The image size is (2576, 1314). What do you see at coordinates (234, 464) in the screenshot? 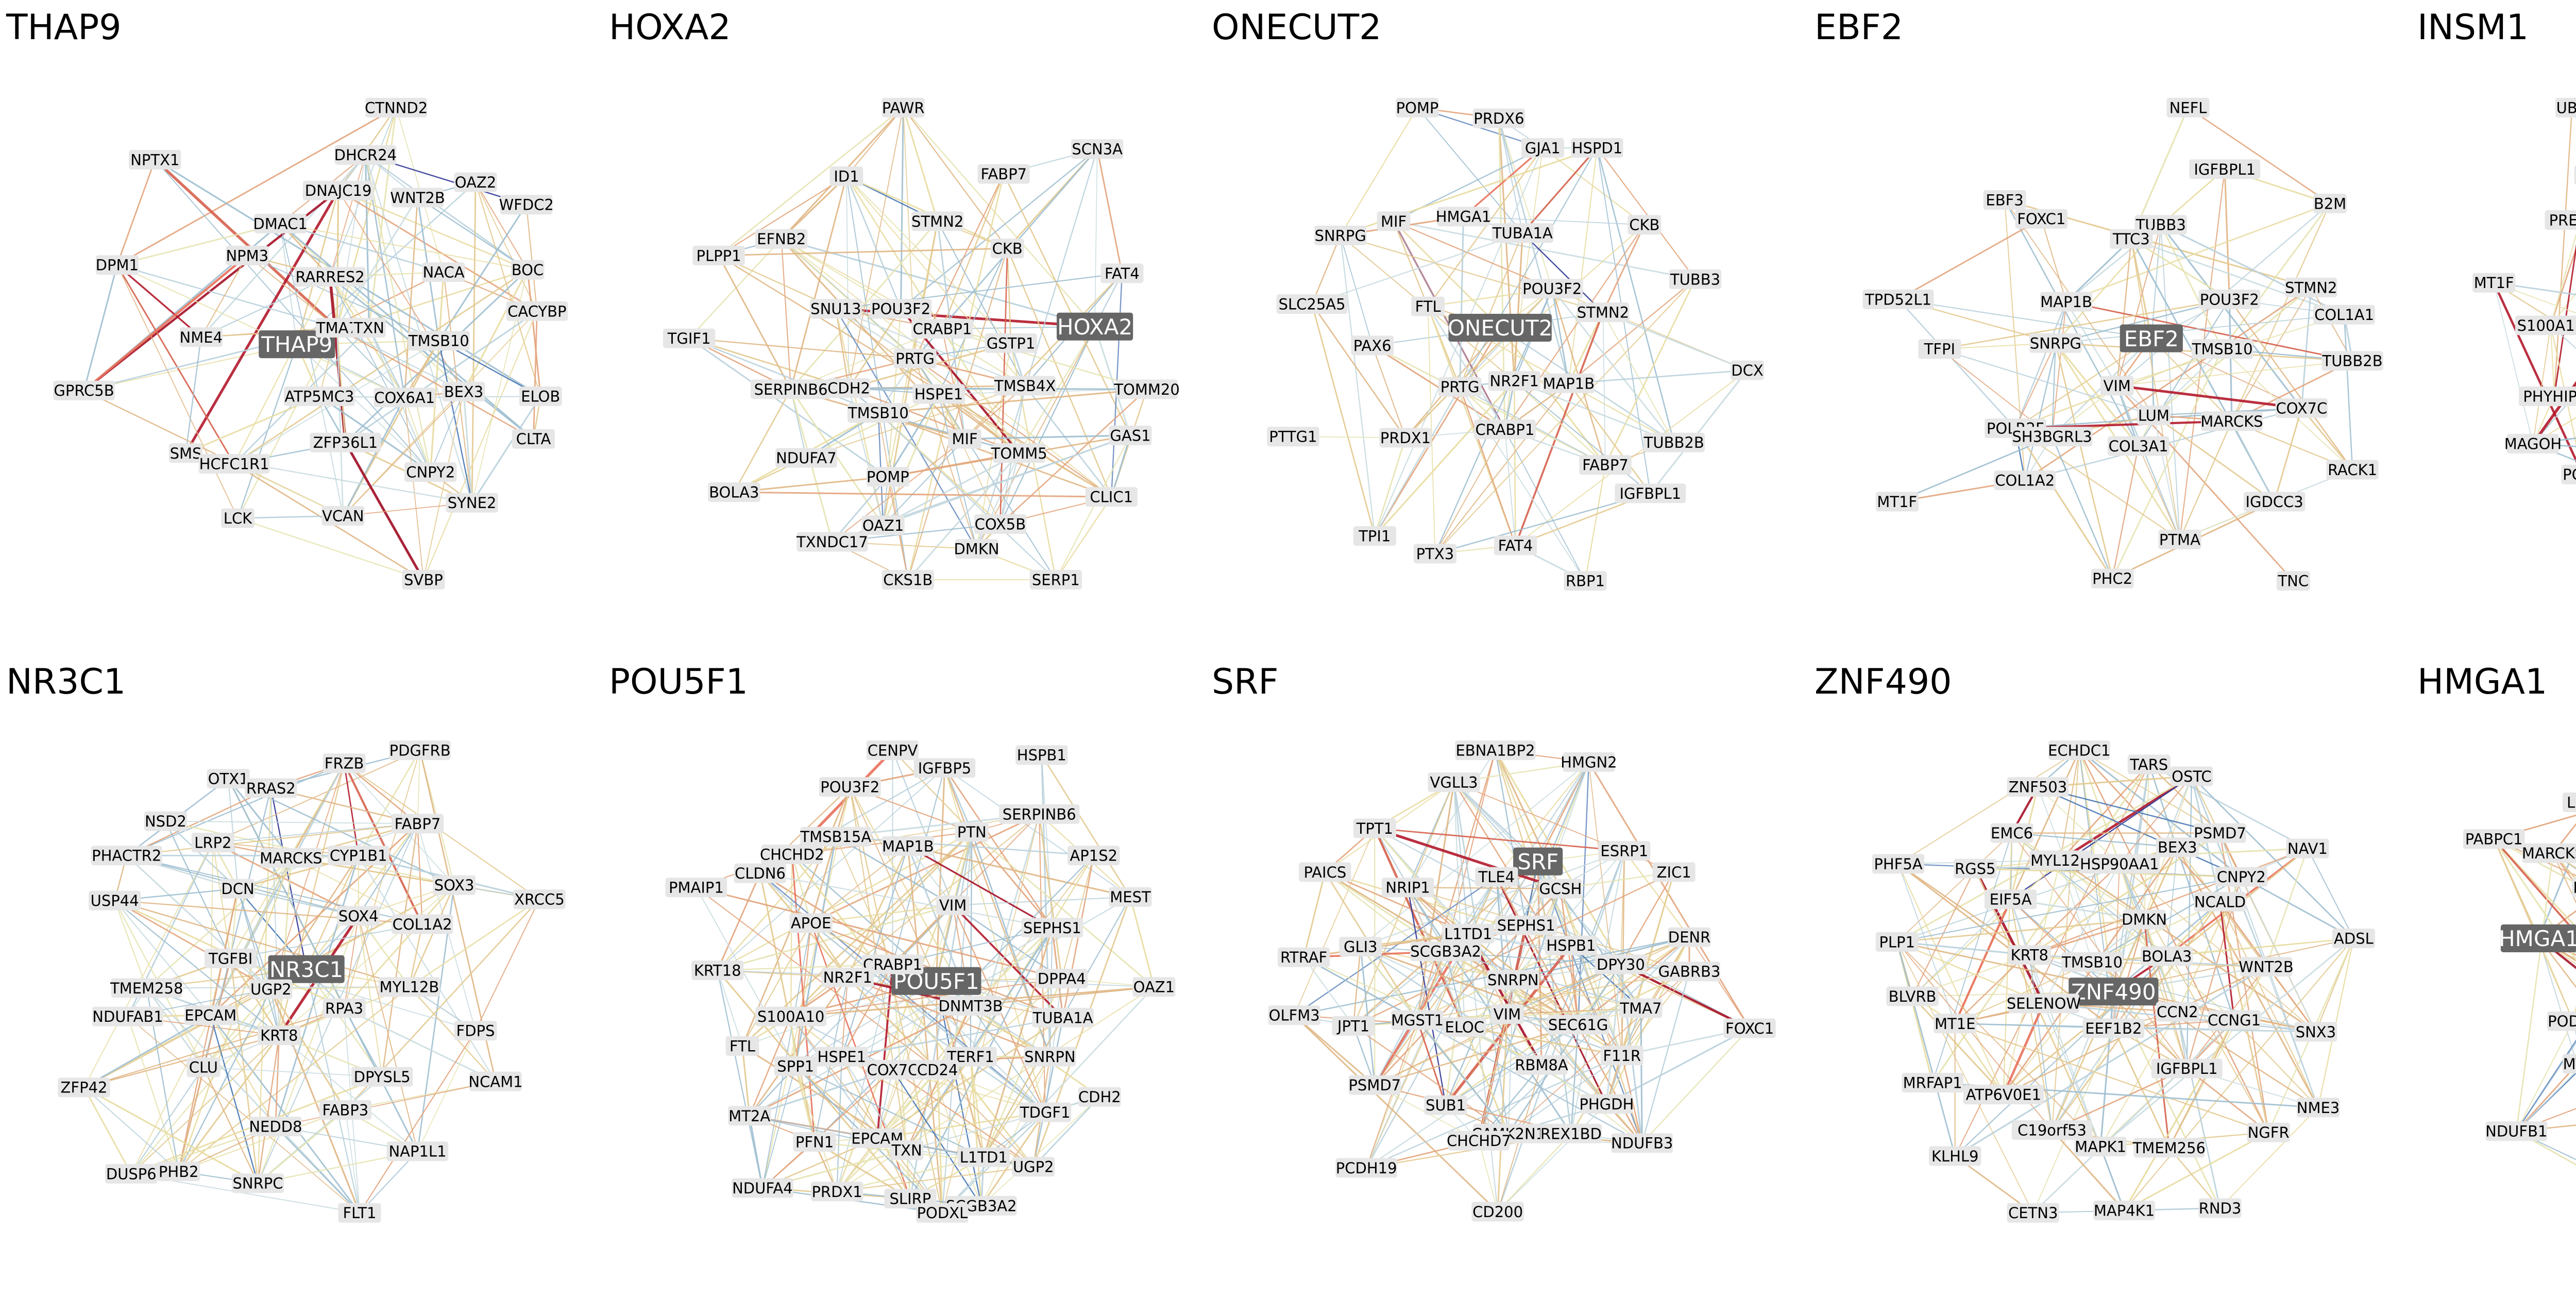
I see `gene-node: HCFC1R1` at bounding box center [234, 464].